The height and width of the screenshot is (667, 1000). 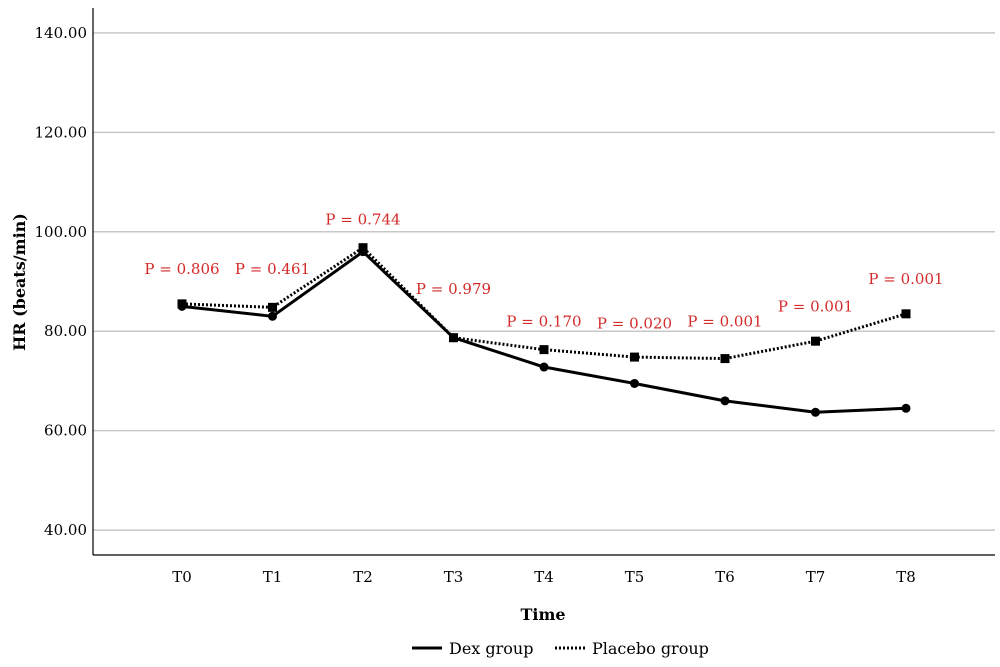 What do you see at coordinates (273, 577) in the screenshot?
I see `x-tick-label: T1` at bounding box center [273, 577].